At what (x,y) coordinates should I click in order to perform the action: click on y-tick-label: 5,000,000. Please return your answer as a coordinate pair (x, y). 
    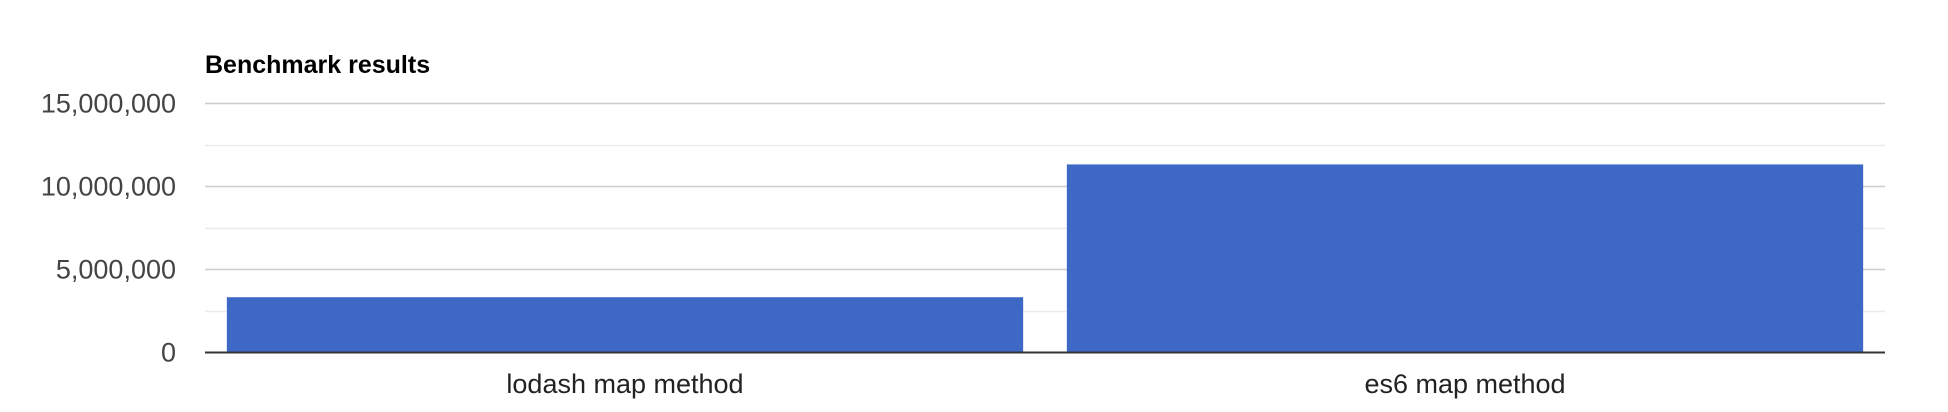
    Looking at the image, I should click on (116, 270).